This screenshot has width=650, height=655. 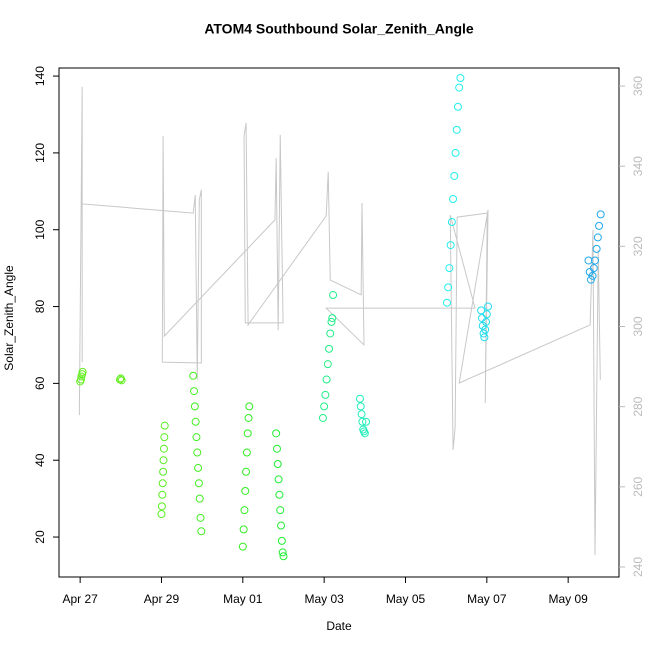 I want to click on y-tick-label: 40, so click(x=40, y=460).